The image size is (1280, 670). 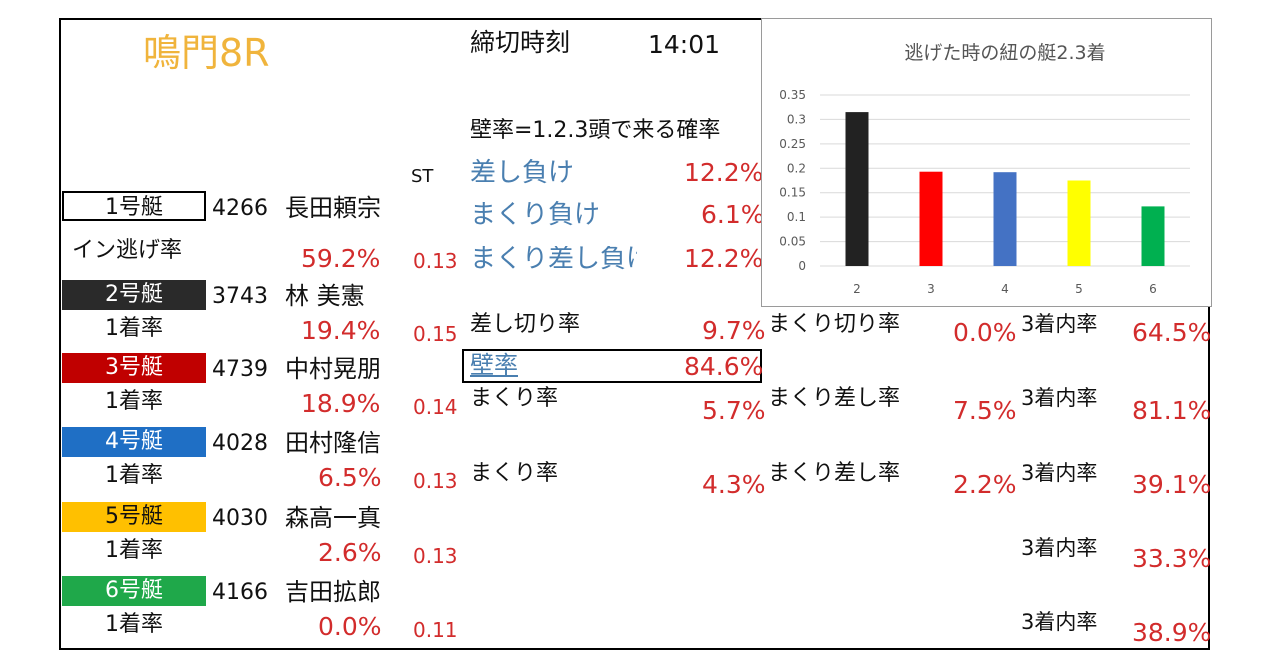 I want to click on lose-sashi-value: 12.2%, so click(x=724, y=172).